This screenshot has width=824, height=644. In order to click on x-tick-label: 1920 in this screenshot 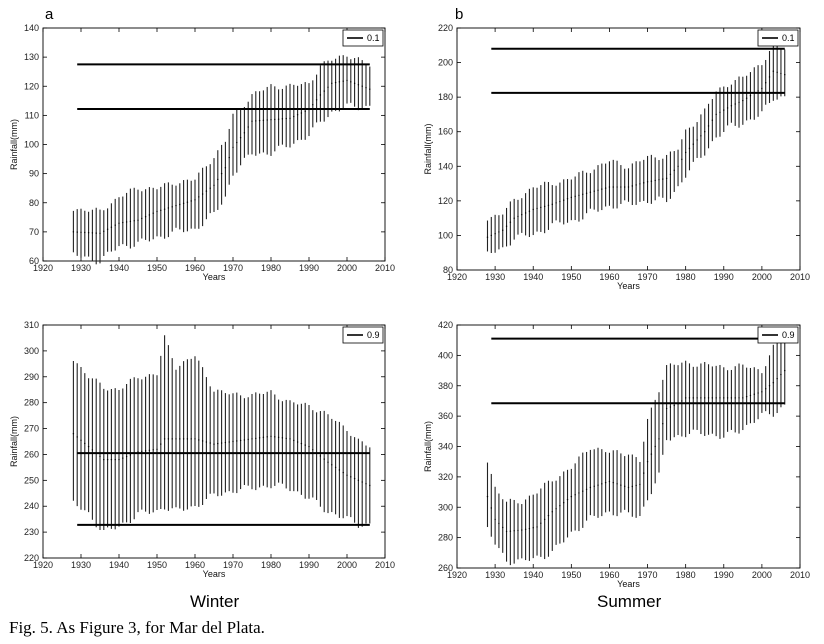, I will do `click(457, 277)`.